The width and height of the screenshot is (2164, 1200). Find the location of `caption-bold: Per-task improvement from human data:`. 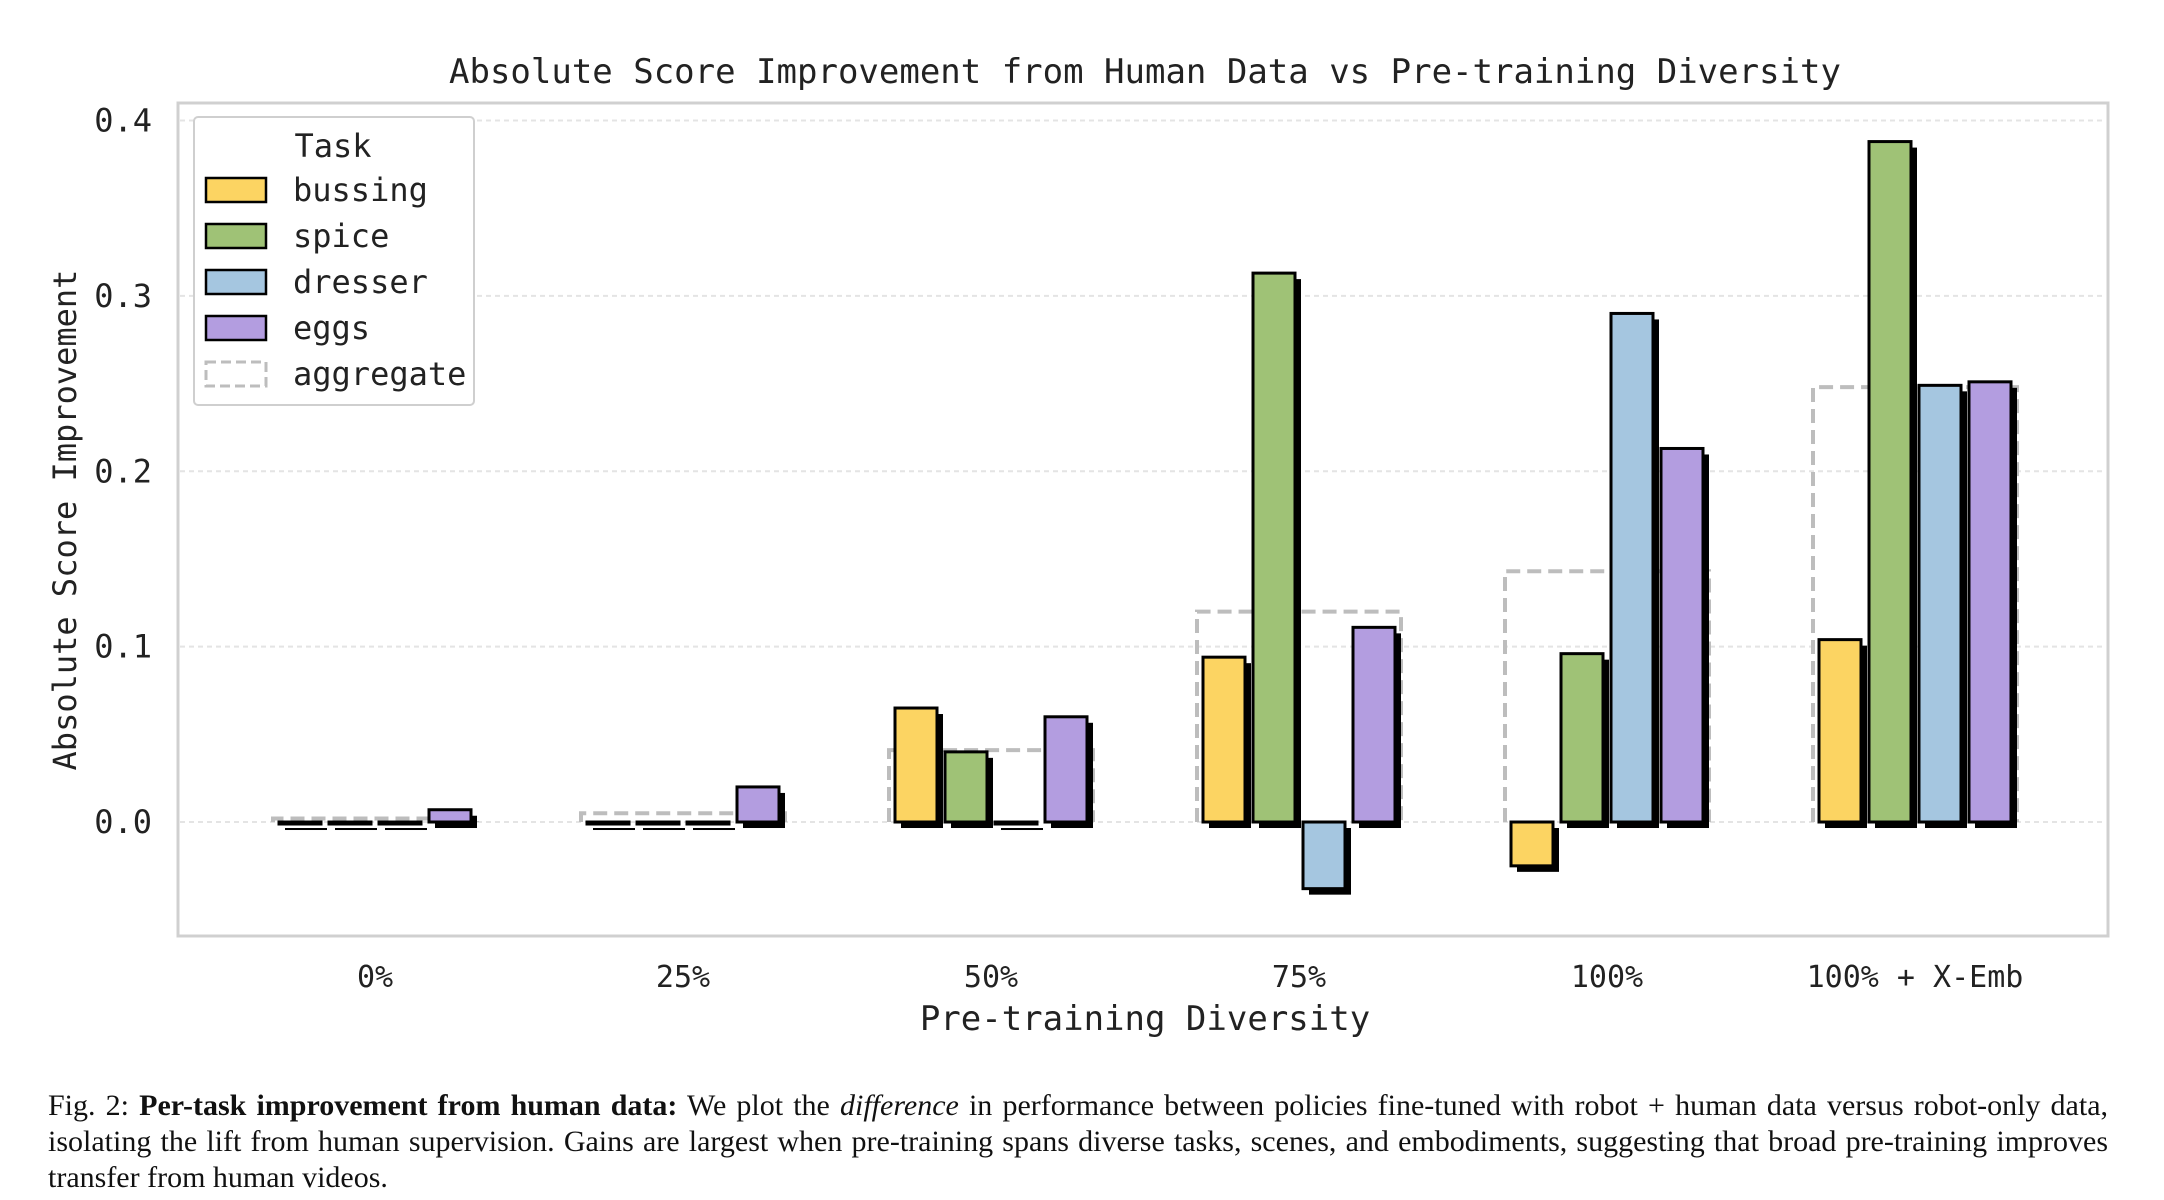

caption-bold: Per-task improvement from human data: is located at coordinates (408, 1105).